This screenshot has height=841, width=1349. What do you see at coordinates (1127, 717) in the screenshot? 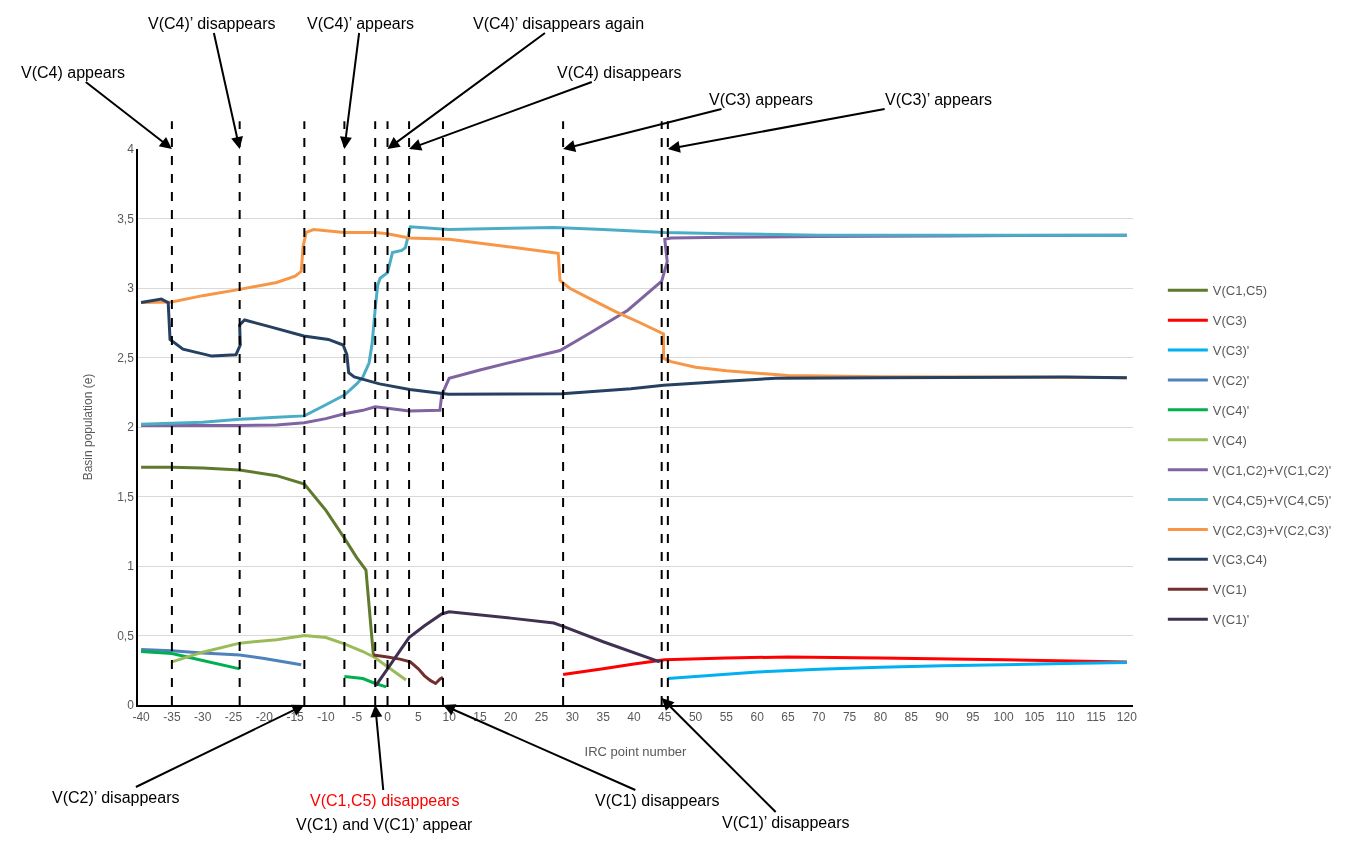
I see `x-tick-label: 120` at bounding box center [1127, 717].